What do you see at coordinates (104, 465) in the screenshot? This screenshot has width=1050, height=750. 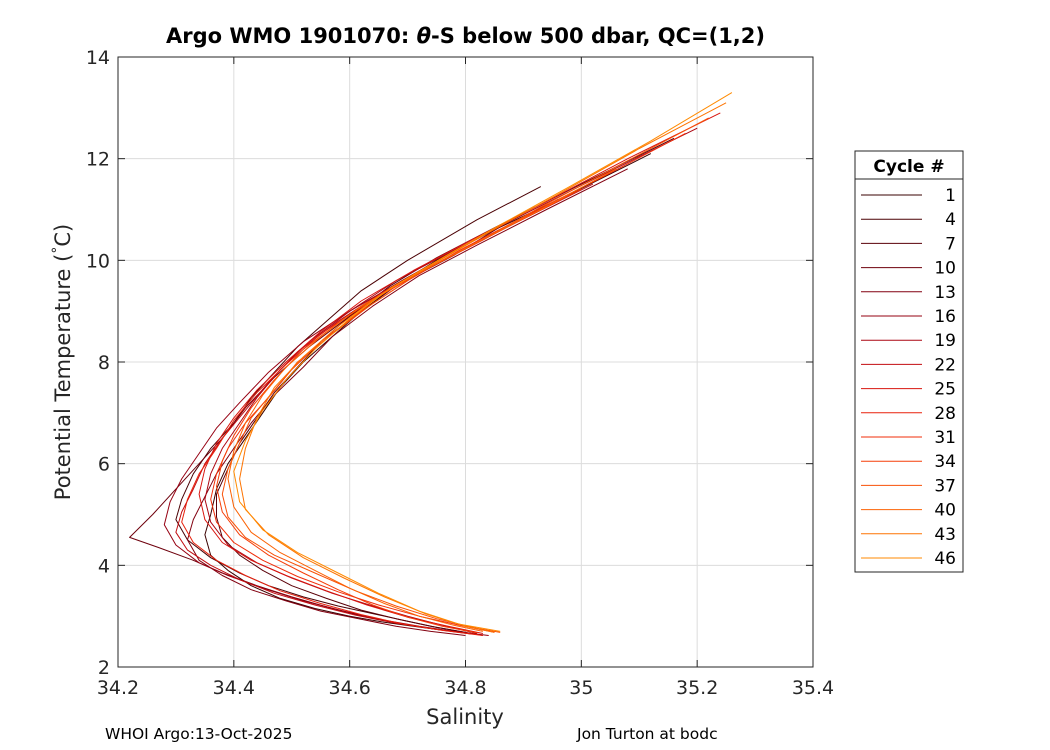 I see `y-tick-label: 6` at bounding box center [104, 465].